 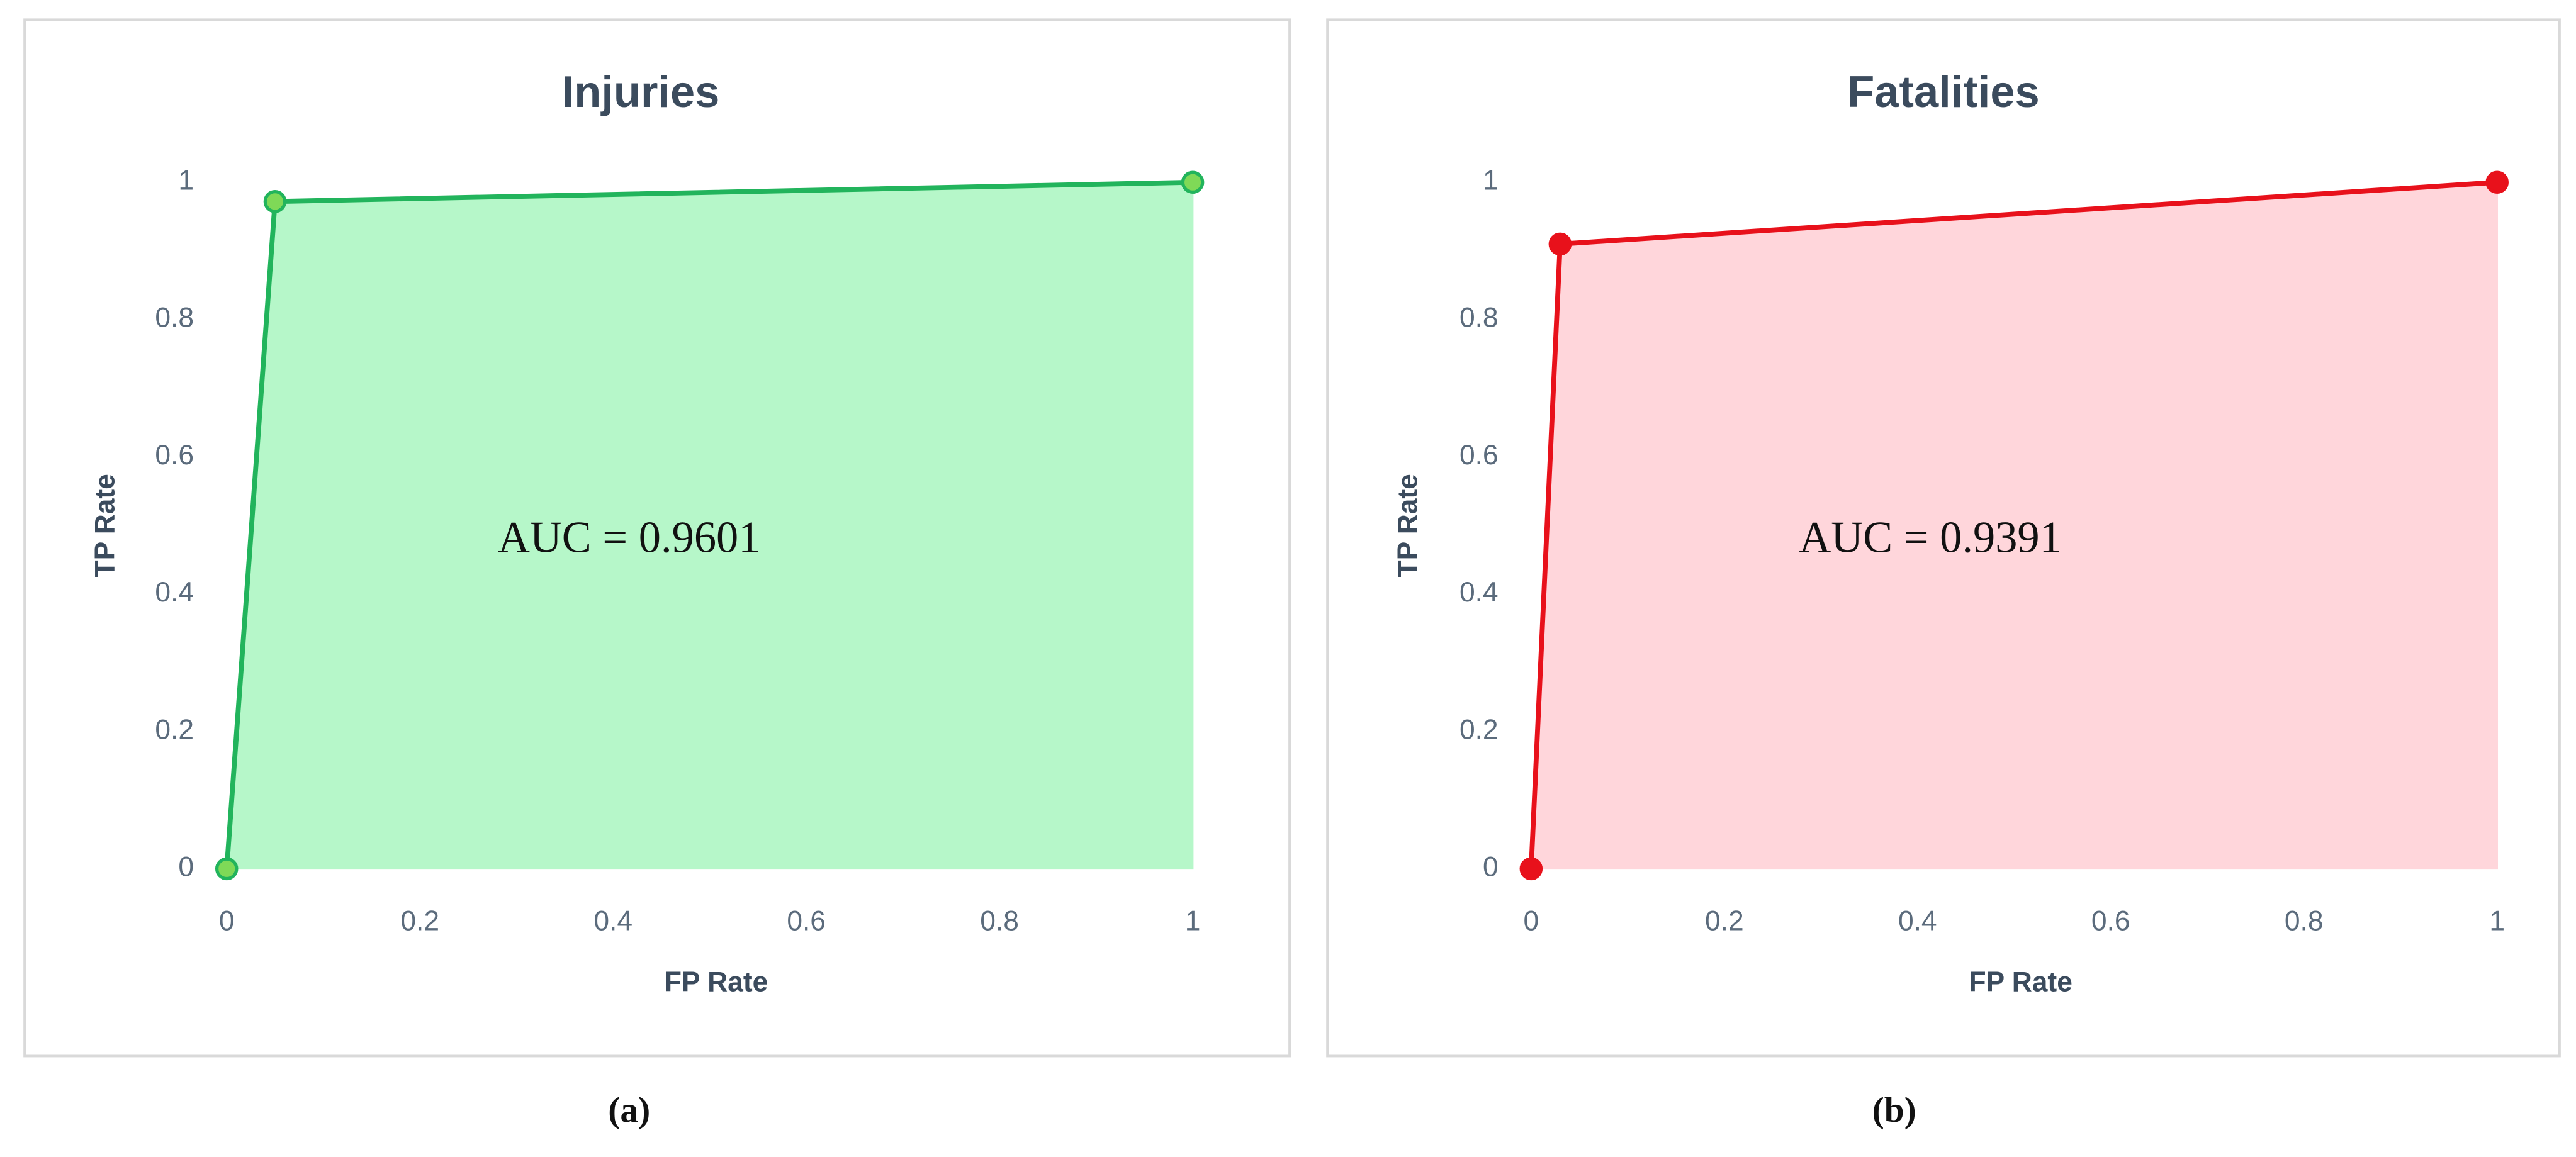 I want to click on annotation: AUC = 0.9391, so click(x=1930, y=537).